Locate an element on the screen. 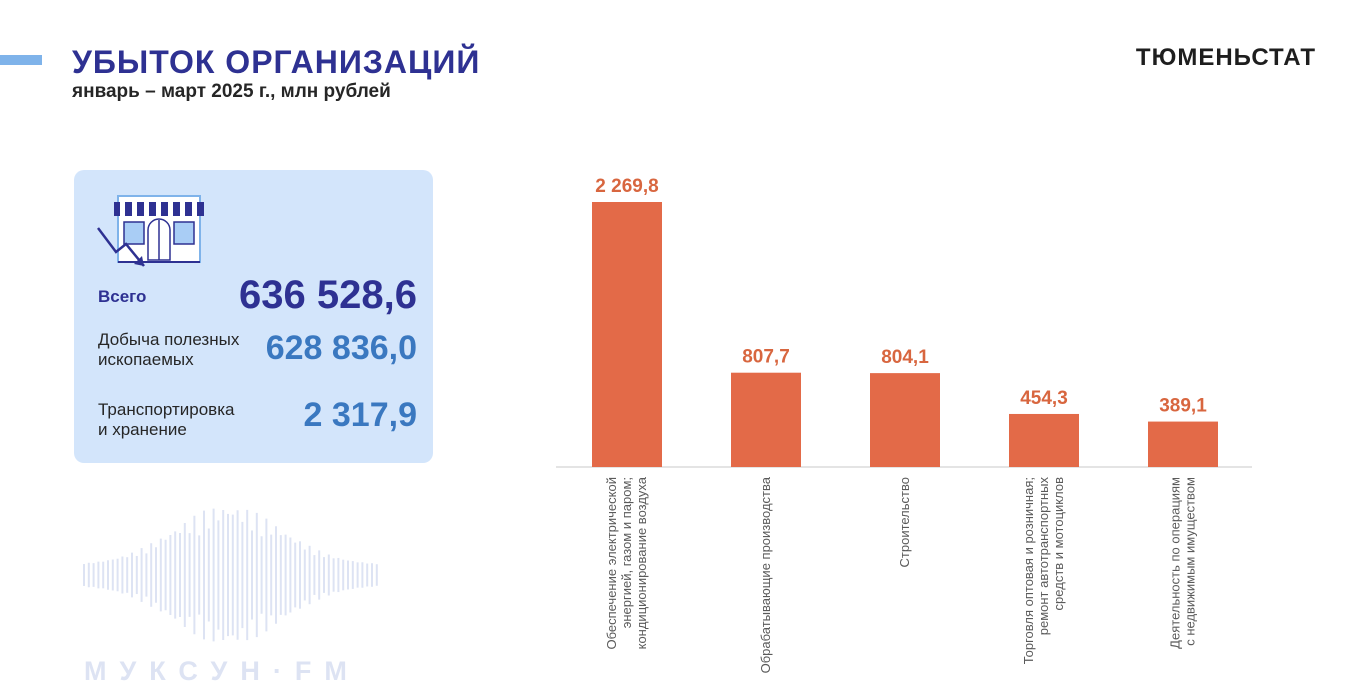  category-label-3-line-1: Строительство is located at coordinates (904, 522).